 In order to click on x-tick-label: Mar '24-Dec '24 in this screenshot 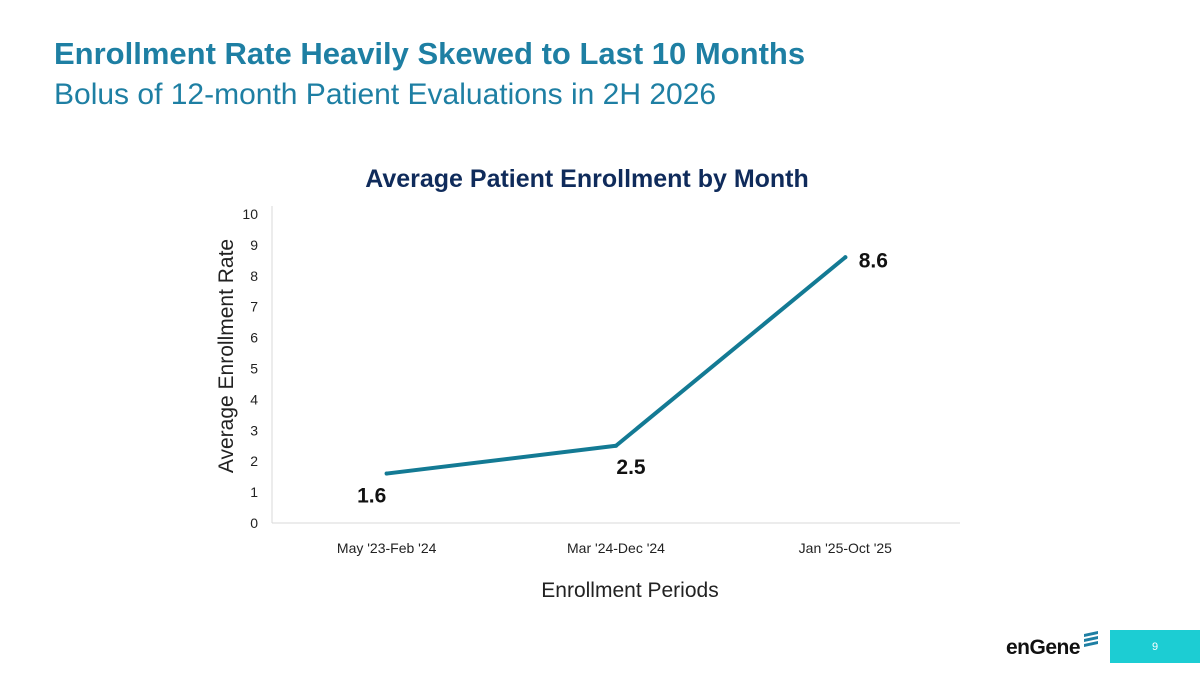, I will do `click(616, 548)`.